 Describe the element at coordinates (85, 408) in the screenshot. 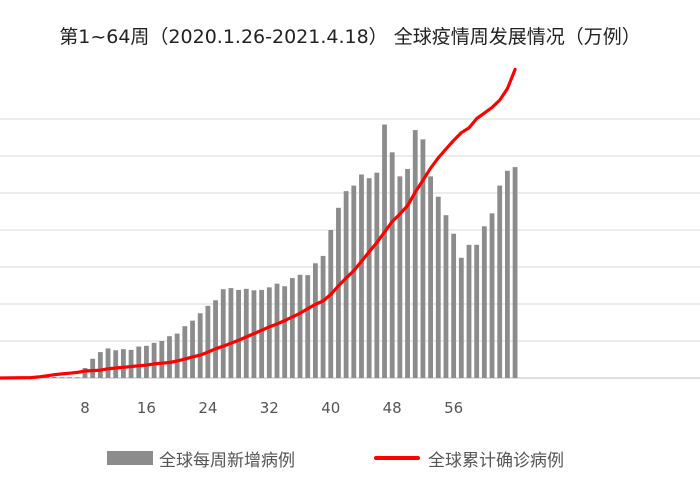

I see `x-tick-label: 8` at that location.